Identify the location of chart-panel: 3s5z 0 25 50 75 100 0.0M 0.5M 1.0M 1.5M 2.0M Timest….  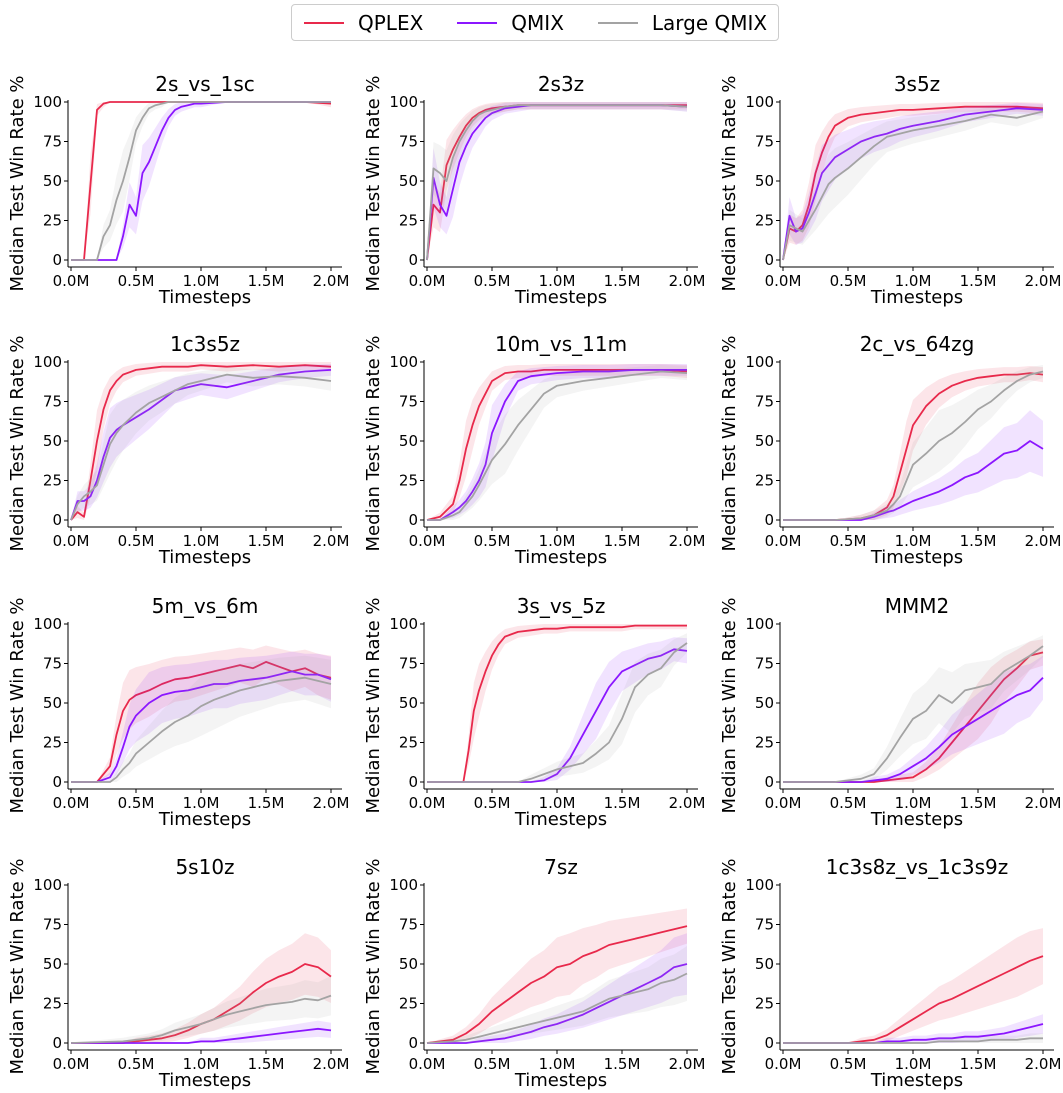
(890, 190).